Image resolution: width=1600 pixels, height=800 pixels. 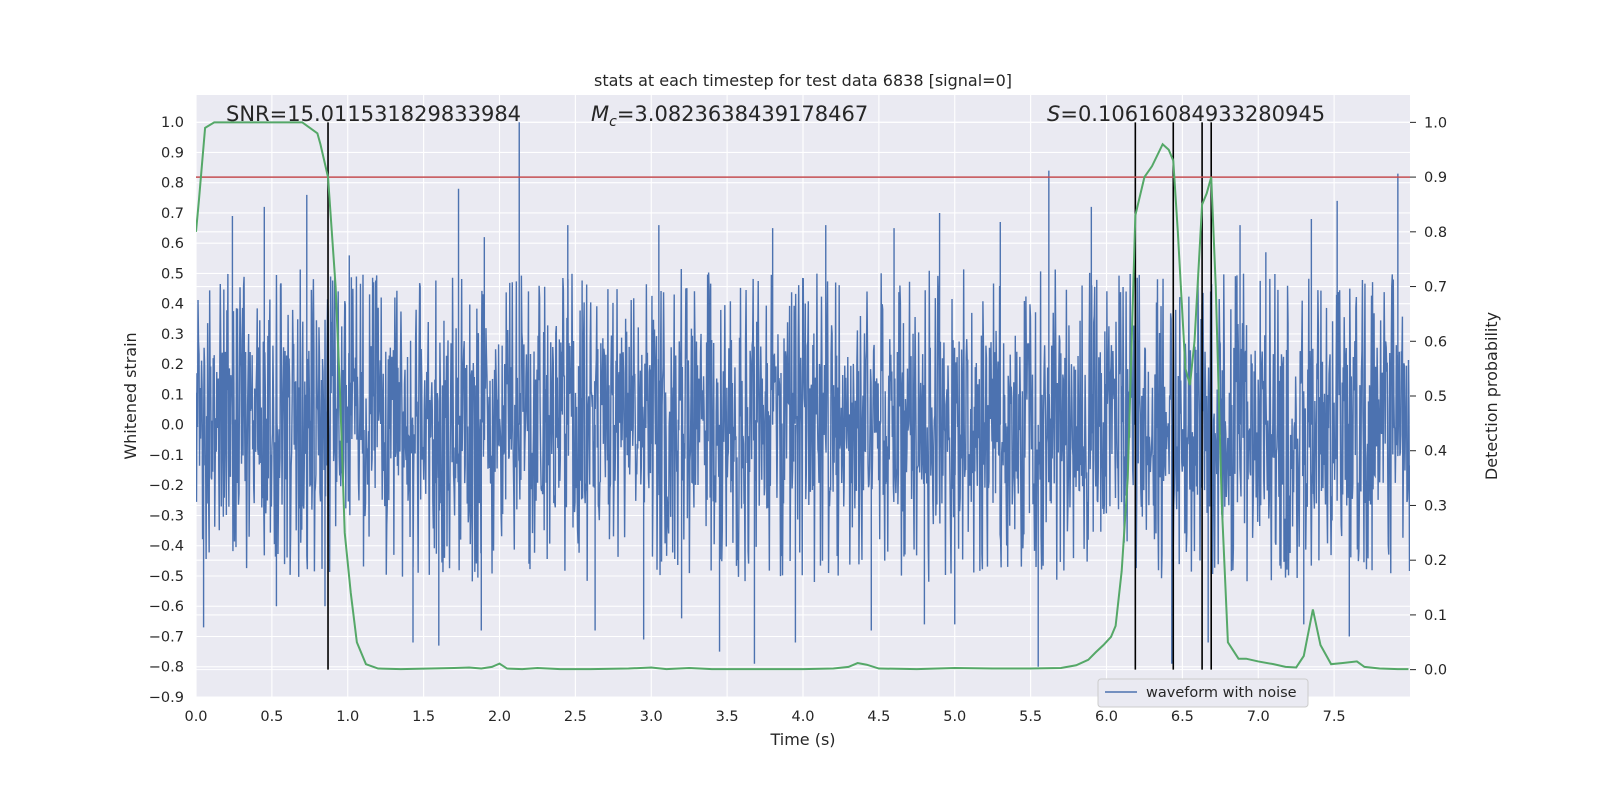 What do you see at coordinates (1435, 506) in the screenshot?
I see `right-y-tick-label: 0.3` at bounding box center [1435, 506].